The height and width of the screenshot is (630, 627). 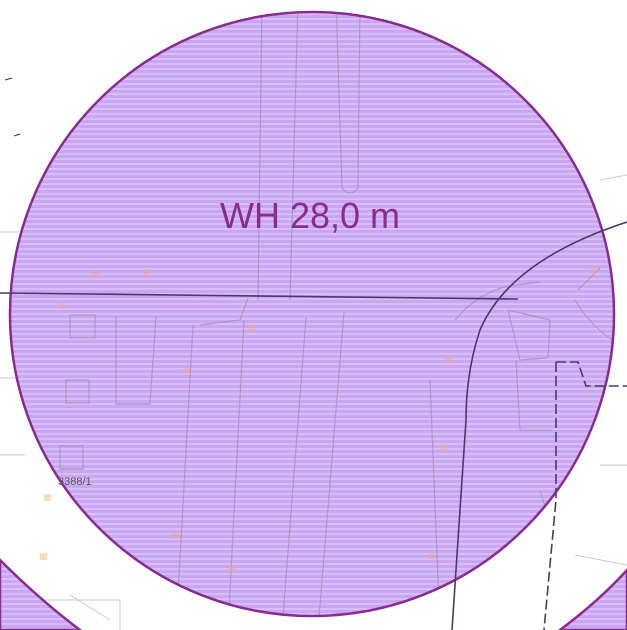 What do you see at coordinates (45, 527) in the screenshot?
I see `small-markers` at bounding box center [45, 527].